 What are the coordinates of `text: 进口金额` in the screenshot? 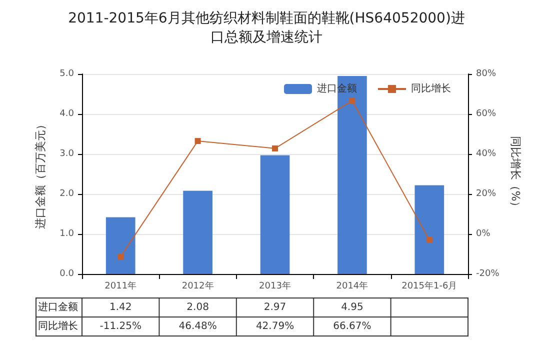 It's located at (58, 307).